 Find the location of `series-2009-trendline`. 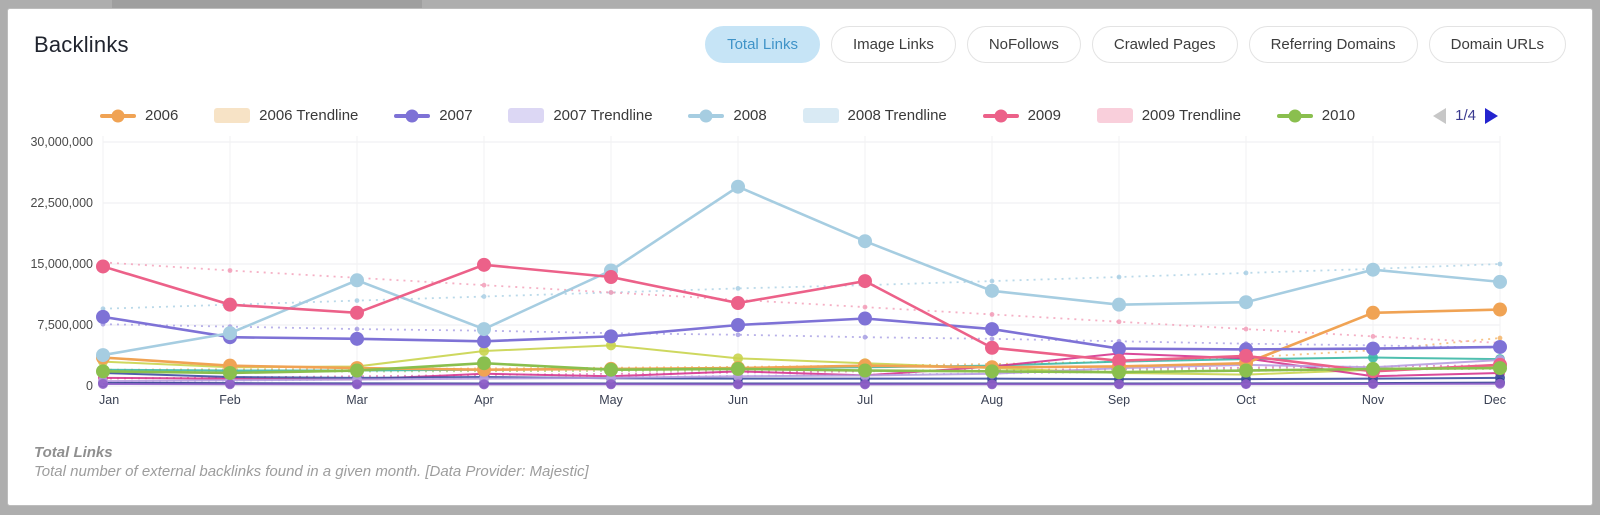

series-2009-trendline is located at coordinates (801, 302).